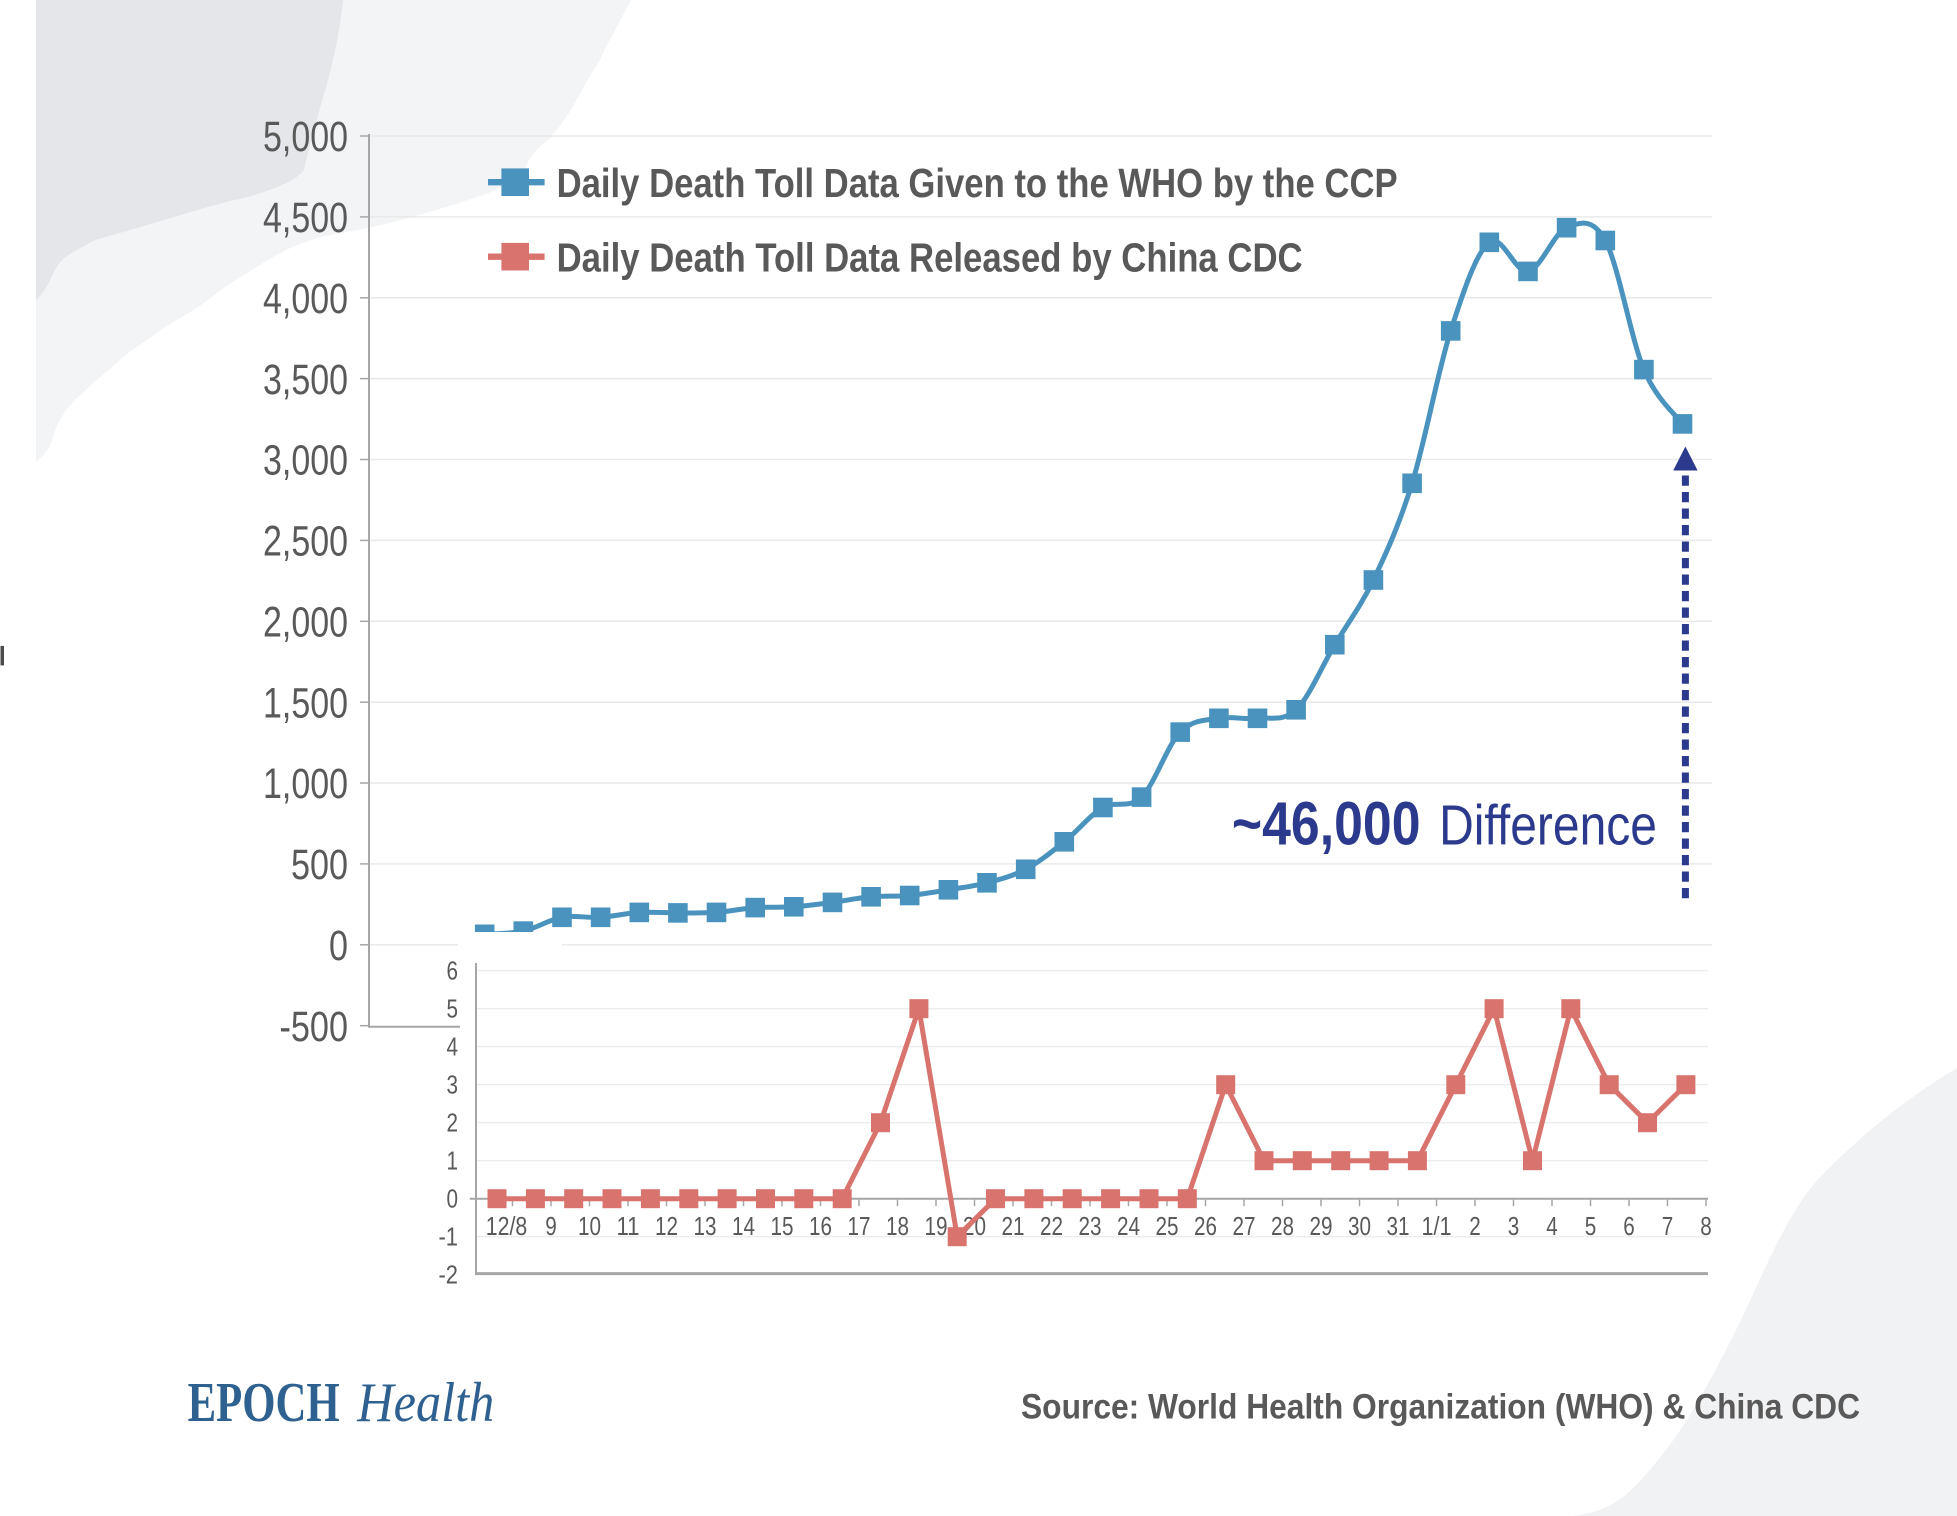 This screenshot has height=1516, width=1957. Describe the element at coordinates (449, 1275) in the screenshot. I see `svg-text: -2` at that location.